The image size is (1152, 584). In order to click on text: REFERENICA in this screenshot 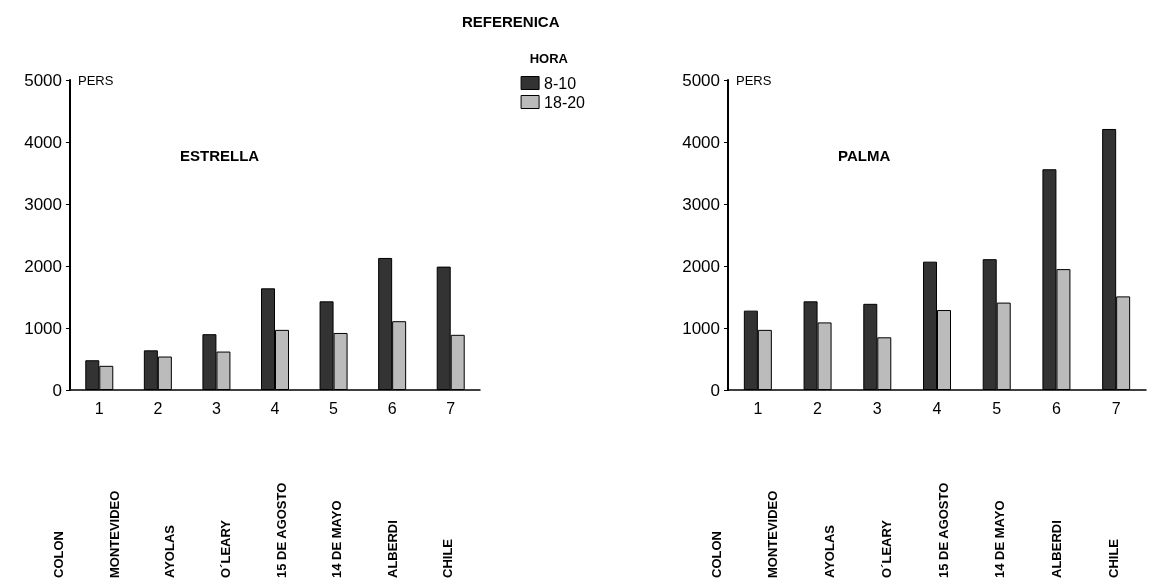, I will do `click(511, 21)`.